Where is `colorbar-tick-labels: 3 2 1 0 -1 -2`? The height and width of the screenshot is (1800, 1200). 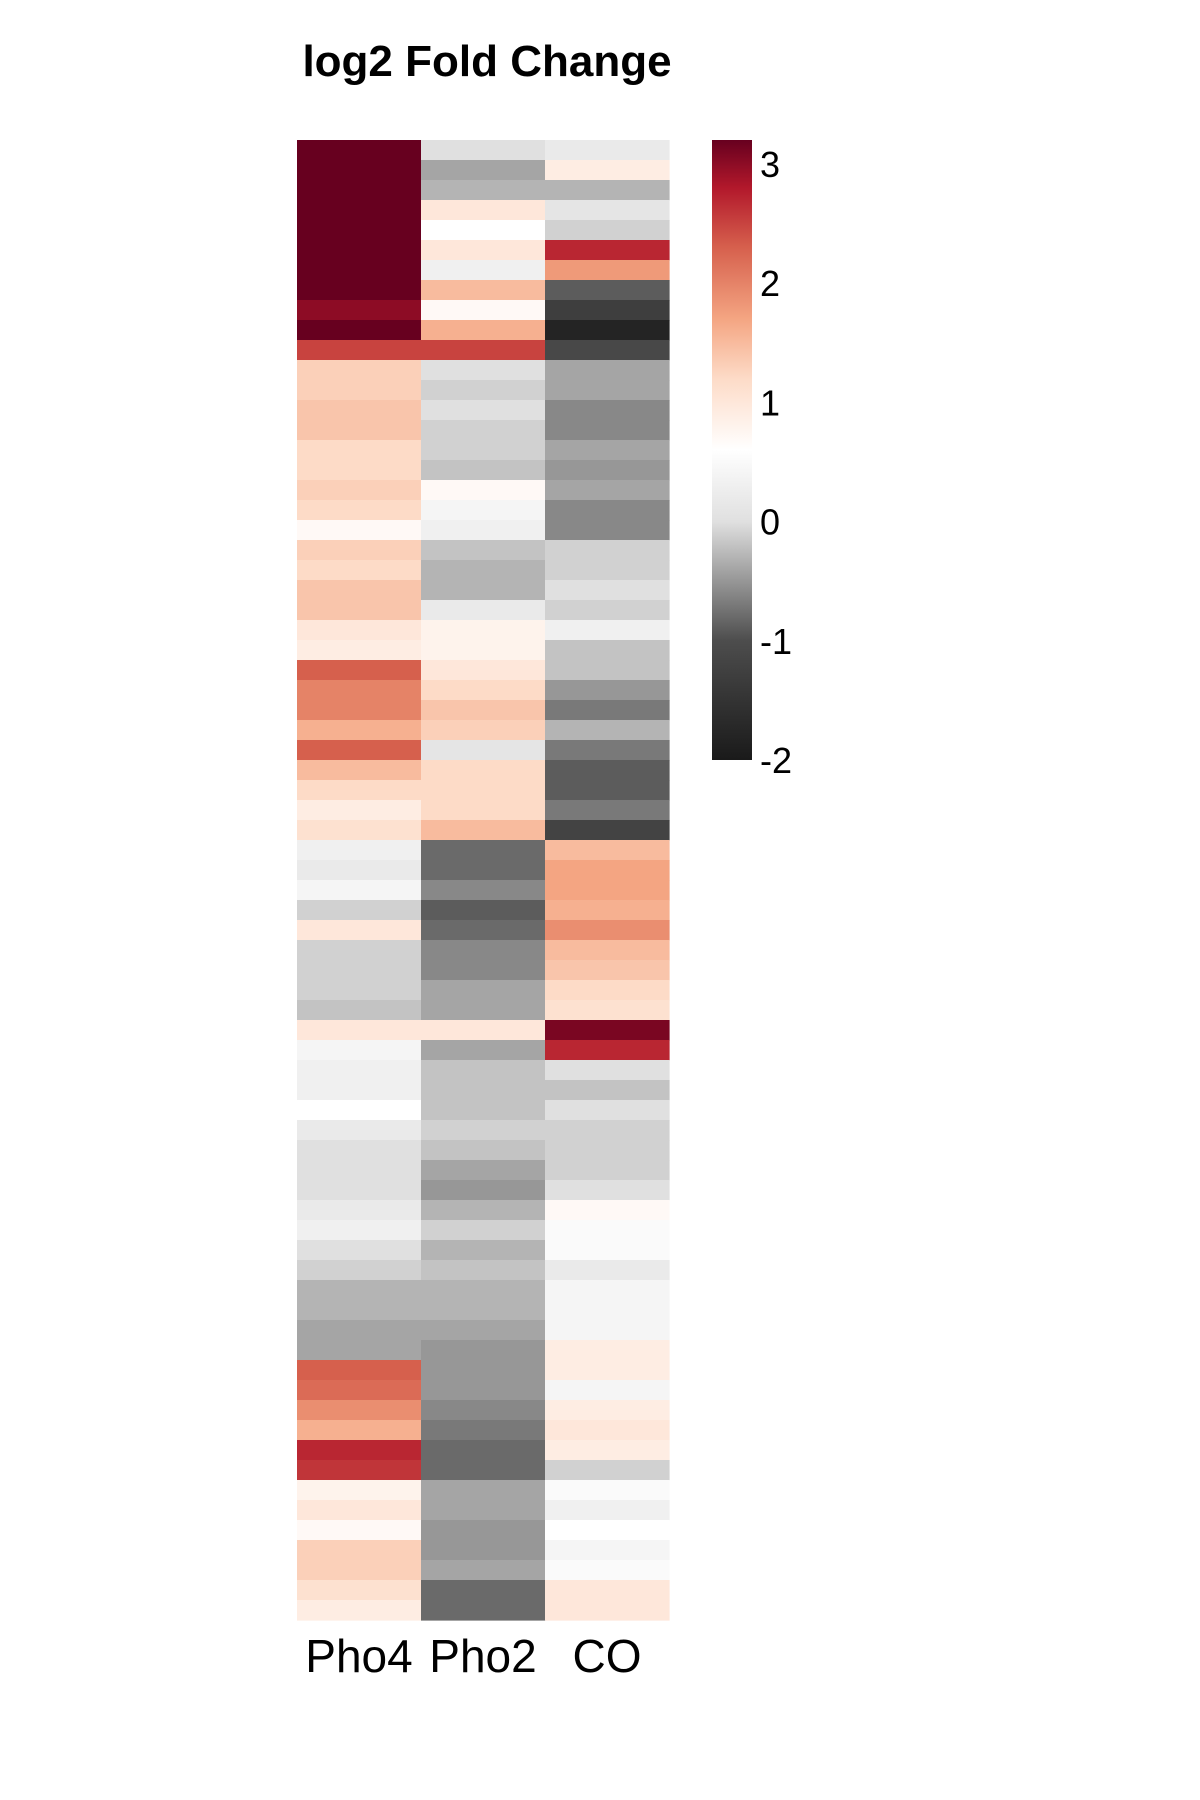
colorbar-tick-labels: 3 2 1 0 -1 -2 is located at coordinates (776, 462).